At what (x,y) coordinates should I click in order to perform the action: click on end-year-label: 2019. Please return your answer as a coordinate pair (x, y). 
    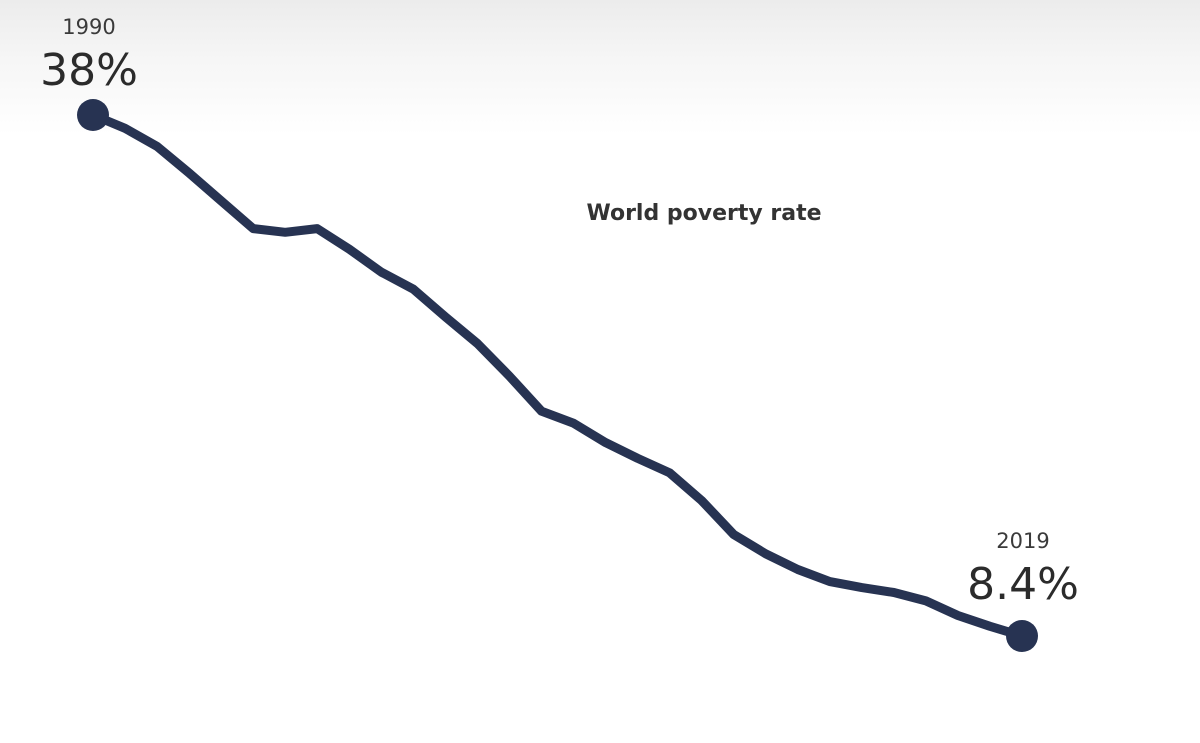
    Looking at the image, I should click on (1022, 541).